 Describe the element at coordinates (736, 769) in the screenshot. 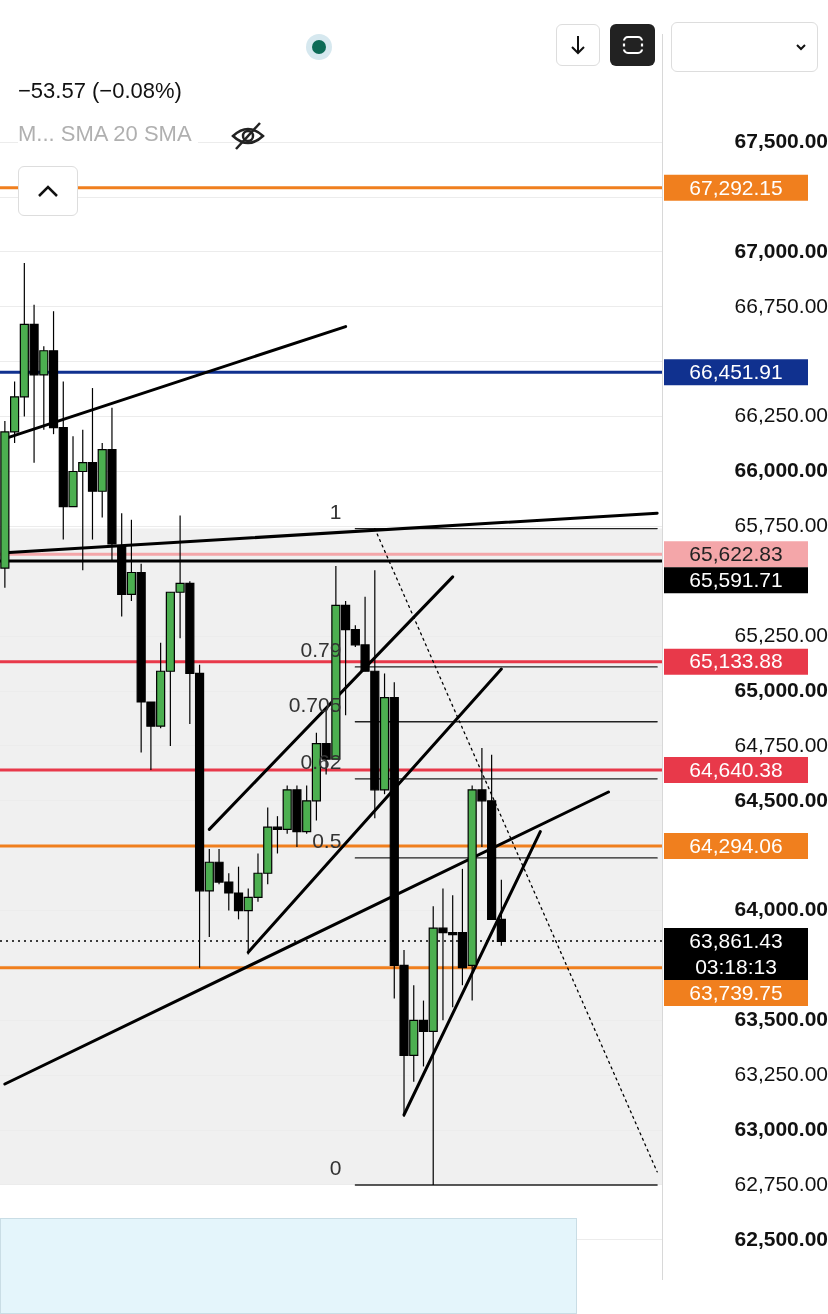

I see `ref-line-label: 64,640.38` at that location.